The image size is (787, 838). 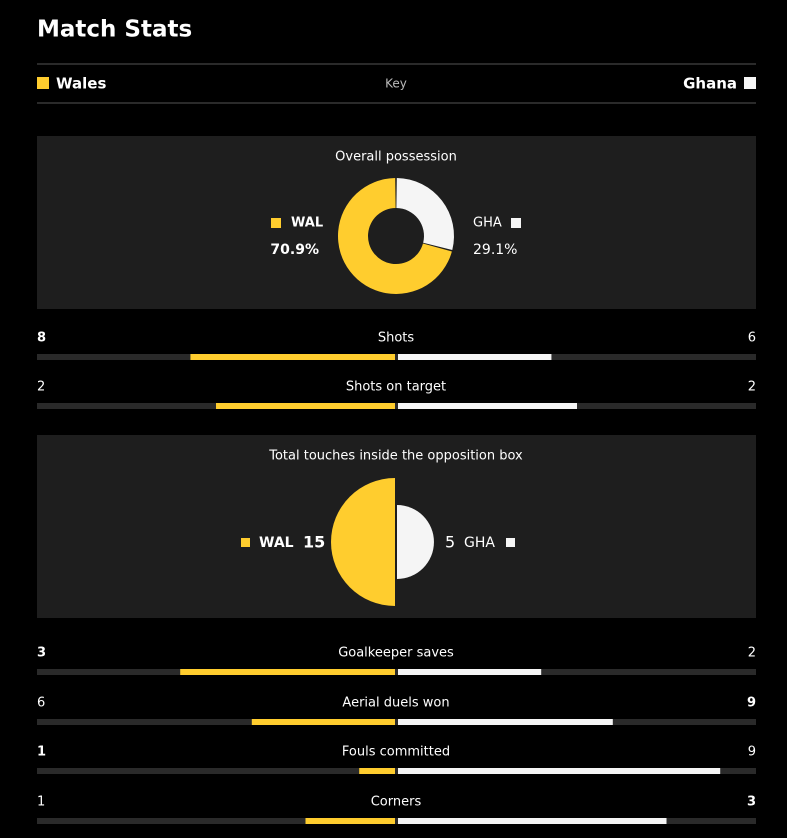 I want to click on stat-name: Shots, so click(x=396, y=338).